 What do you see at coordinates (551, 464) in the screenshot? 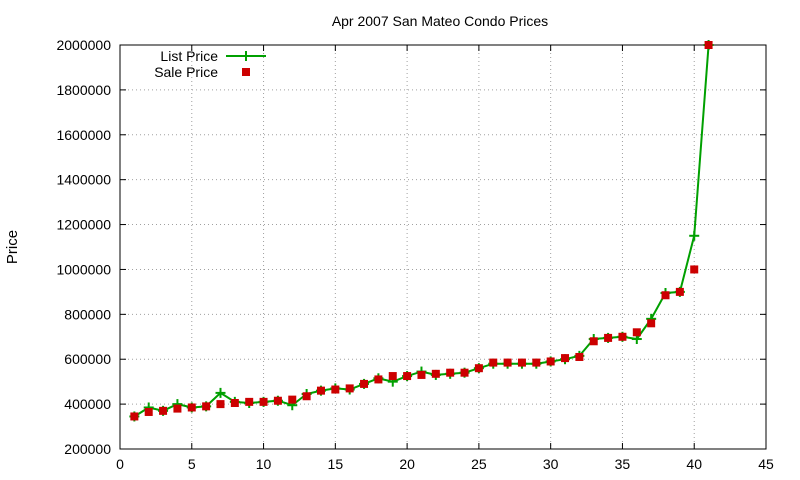
I see `x-tick-label: 30` at bounding box center [551, 464].